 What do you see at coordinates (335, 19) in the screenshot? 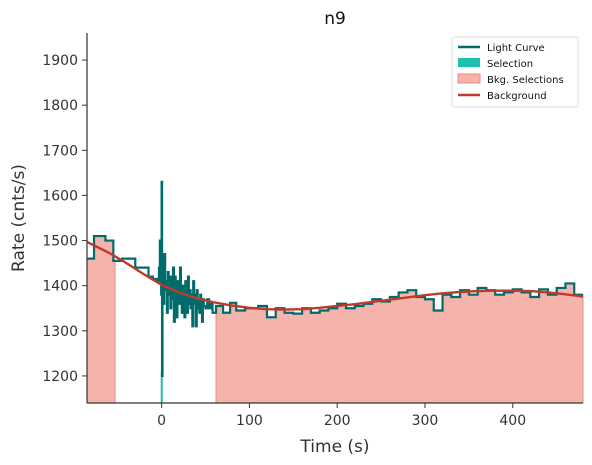
I see `chart-title: n9` at bounding box center [335, 19].